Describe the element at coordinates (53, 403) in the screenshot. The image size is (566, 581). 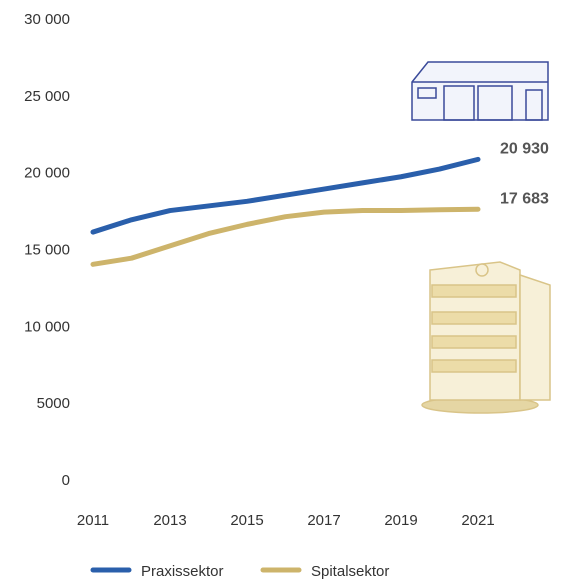
I see `y-tick-label: 5000` at that location.